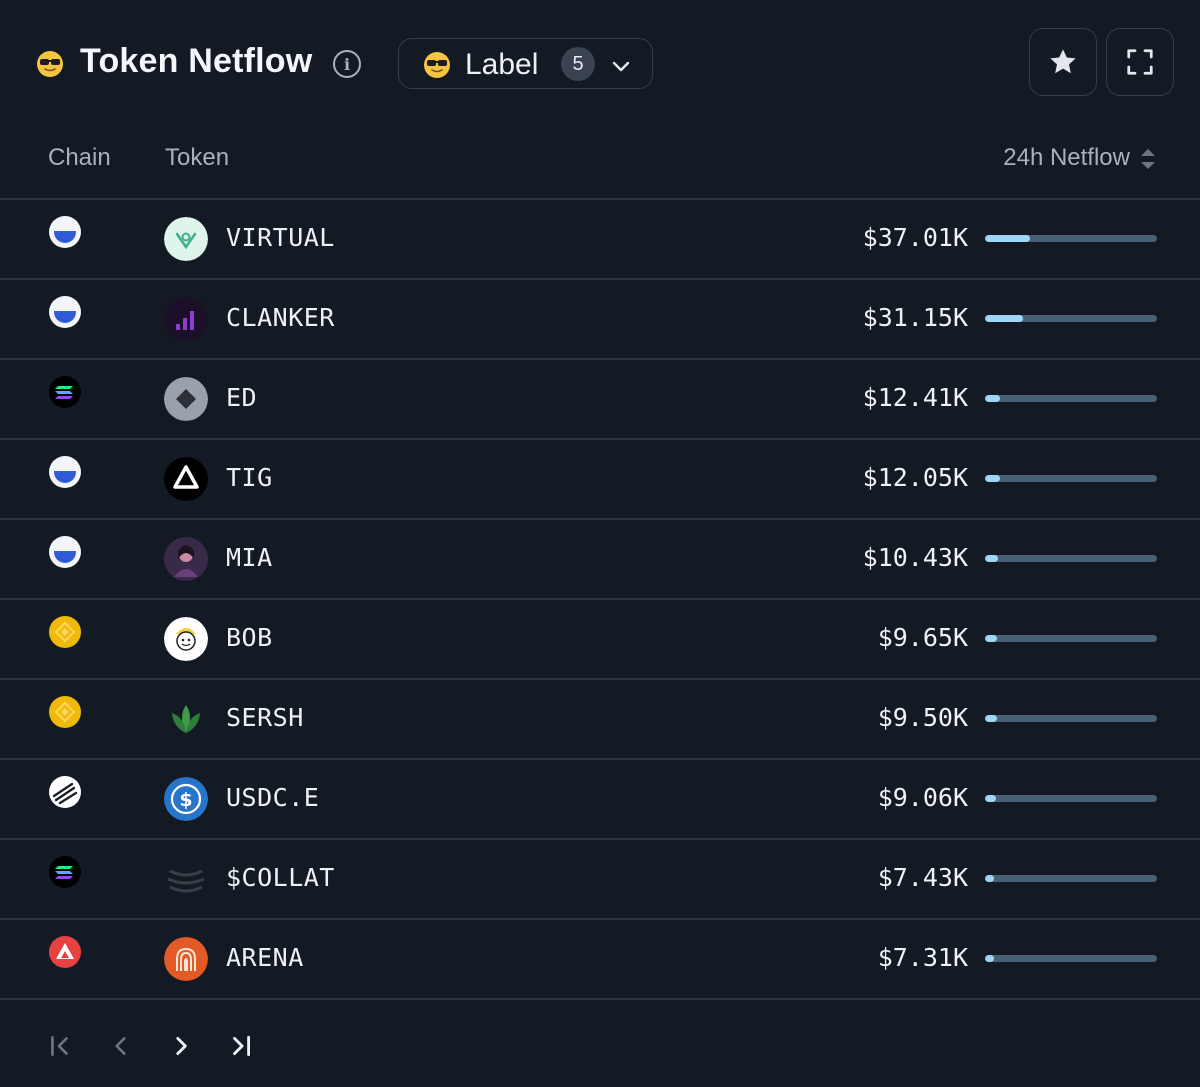  I want to click on netflow-amount: $12.41K, so click(915, 397).